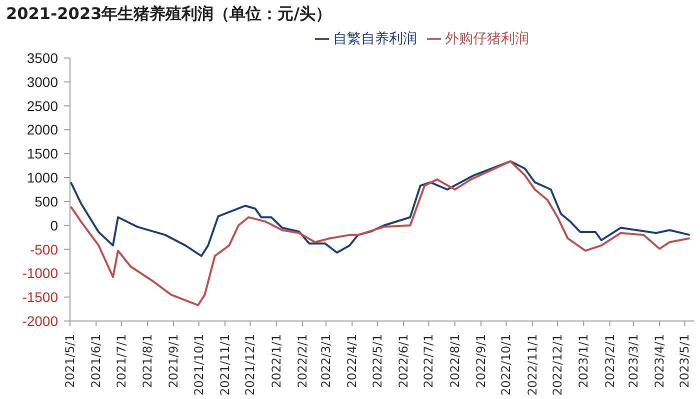  What do you see at coordinates (583, 361) in the screenshot?
I see `x-tick-label: 2023/1/1` at bounding box center [583, 361].